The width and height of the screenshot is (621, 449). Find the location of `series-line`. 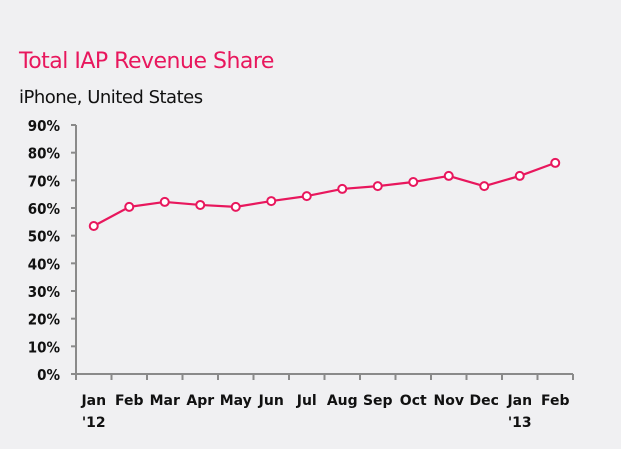

series-line is located at coordinates (324, 194).